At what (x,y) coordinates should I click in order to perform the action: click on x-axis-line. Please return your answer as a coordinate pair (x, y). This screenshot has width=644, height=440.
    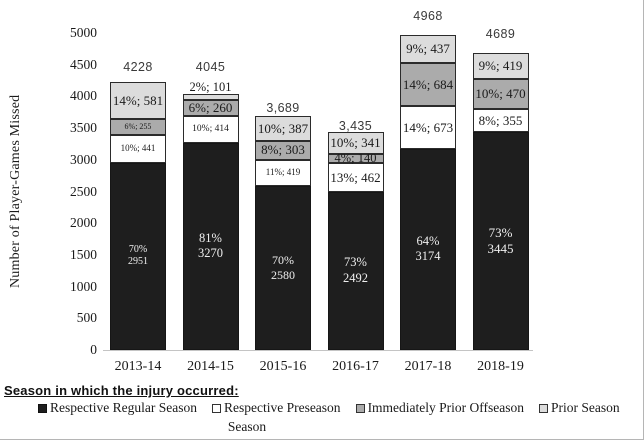
    Looking at the image, I should click on (318, 350).